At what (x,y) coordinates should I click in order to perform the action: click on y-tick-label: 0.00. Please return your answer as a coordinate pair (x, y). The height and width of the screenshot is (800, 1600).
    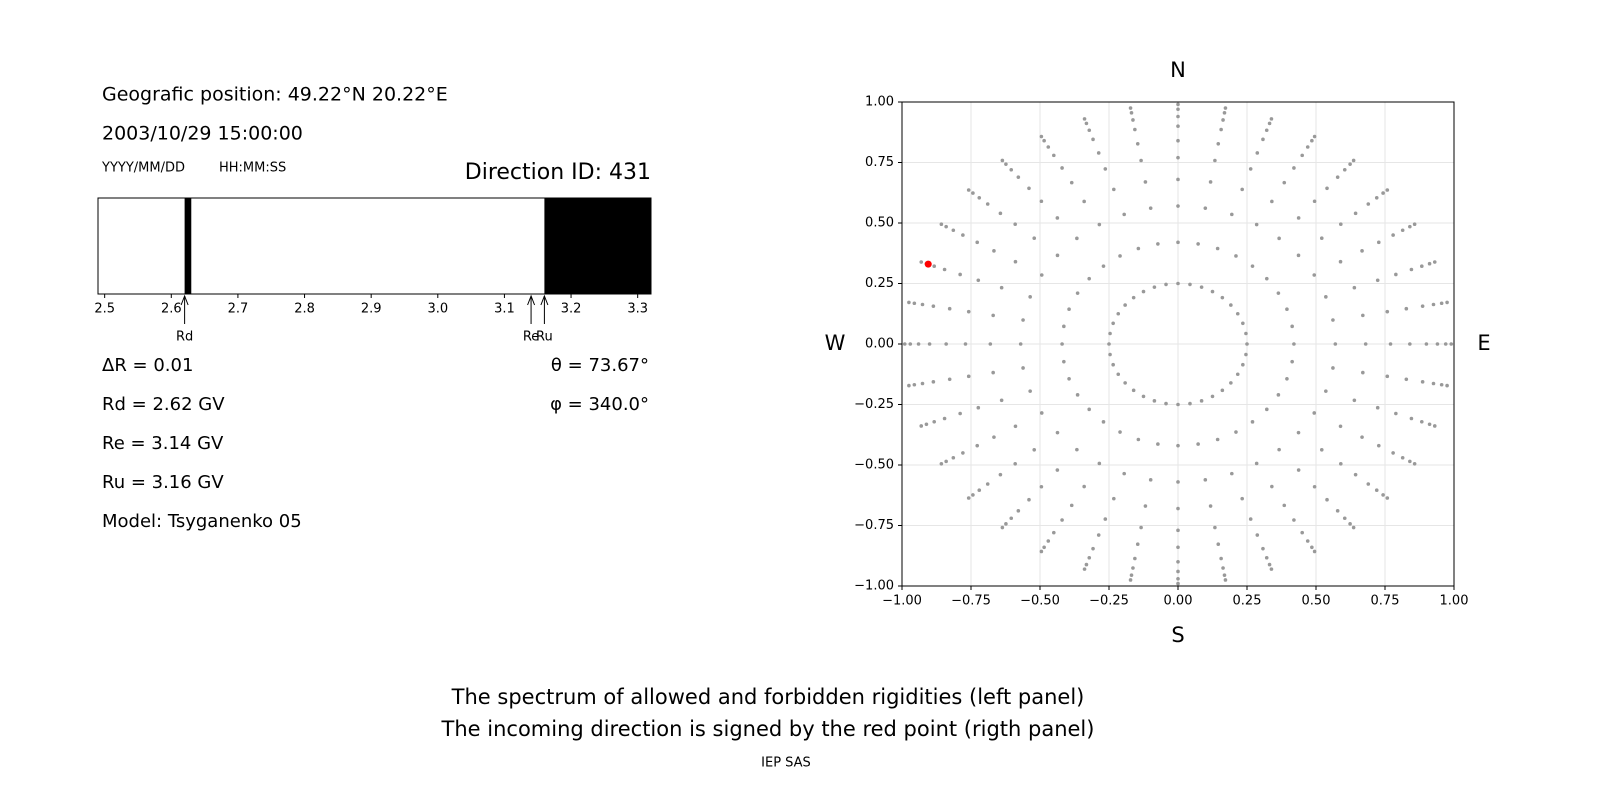
    Looking at the image, I should click on (879, 344).